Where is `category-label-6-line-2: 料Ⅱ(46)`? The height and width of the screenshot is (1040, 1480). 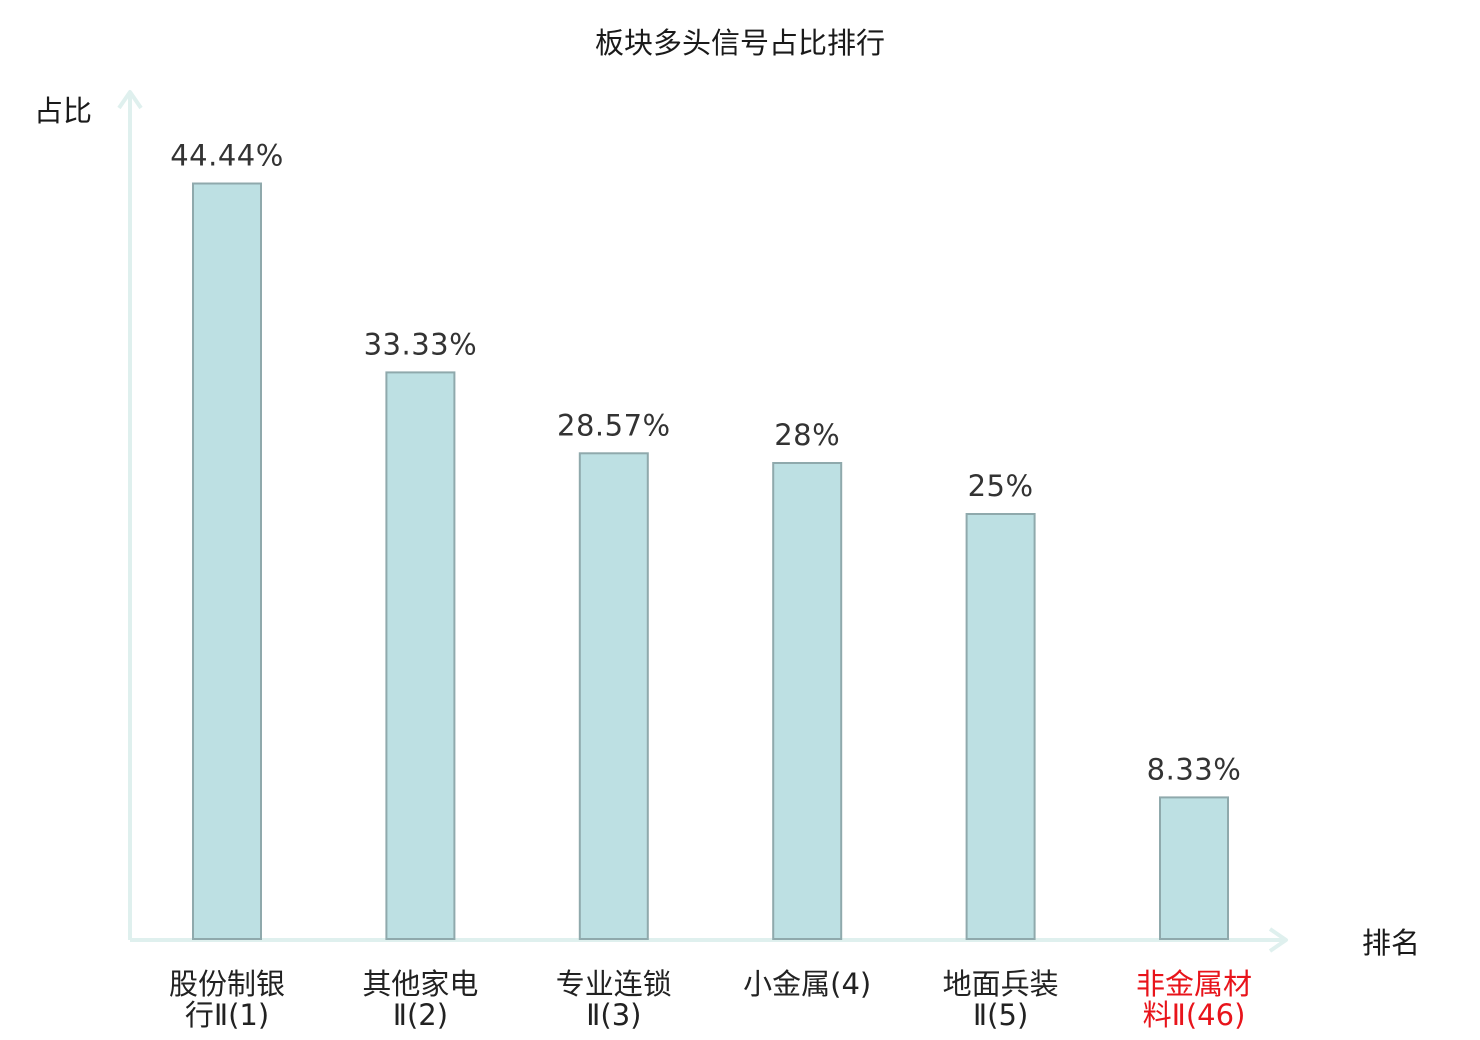 category-label-6-line-2: 料Ⅱ(46) is located at coordinates (1194, 1015).